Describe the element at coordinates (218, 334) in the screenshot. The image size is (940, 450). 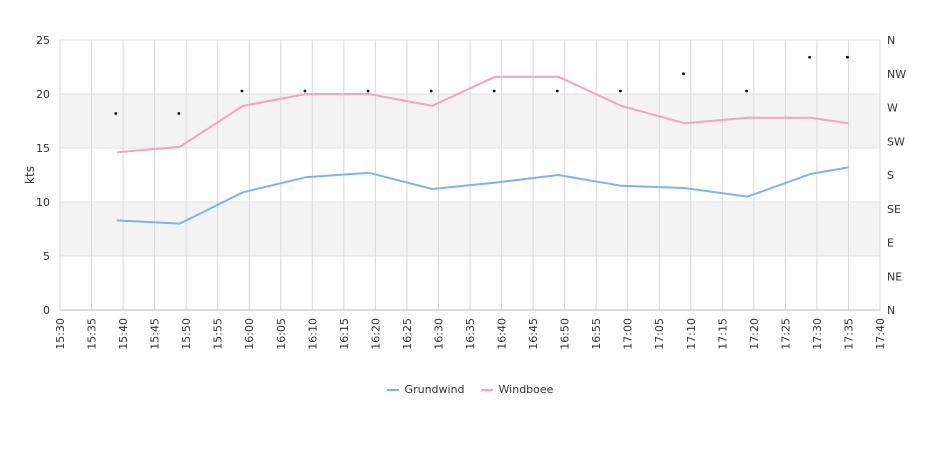
I see `x-tick-label: 15:55` at that location.